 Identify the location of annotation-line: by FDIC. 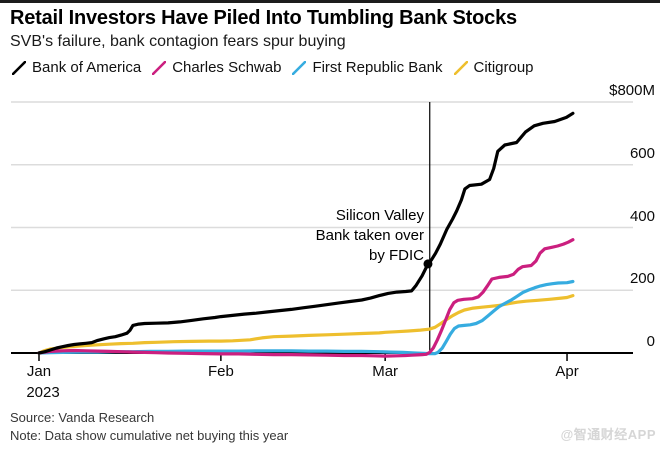
(396, 255).